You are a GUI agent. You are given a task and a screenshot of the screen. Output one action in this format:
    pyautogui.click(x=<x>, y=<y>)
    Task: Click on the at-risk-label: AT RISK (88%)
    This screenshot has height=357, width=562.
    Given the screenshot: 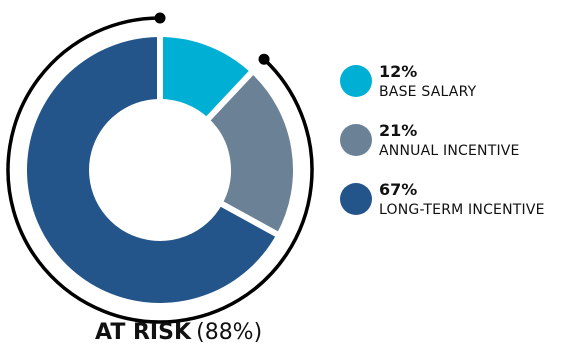 What is the action you would take?
    pyautogui.click(x=178, y=332)
    